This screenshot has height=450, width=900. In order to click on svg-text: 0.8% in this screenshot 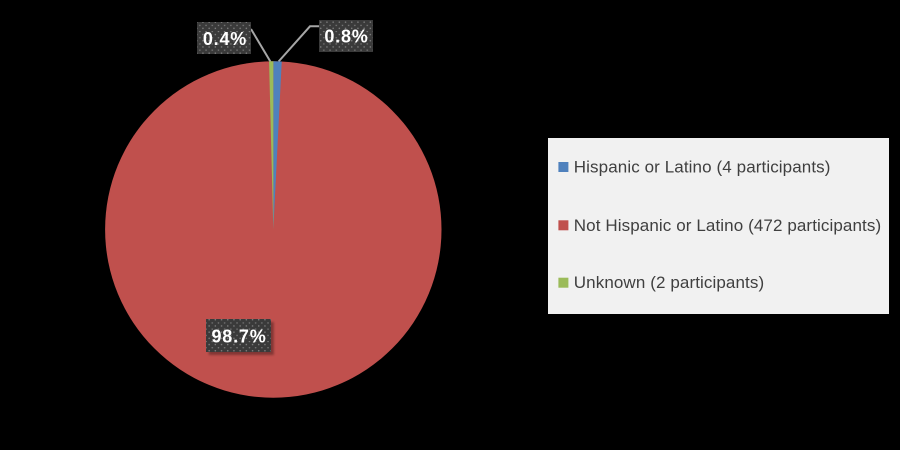, I will do `click(346, 37)`.